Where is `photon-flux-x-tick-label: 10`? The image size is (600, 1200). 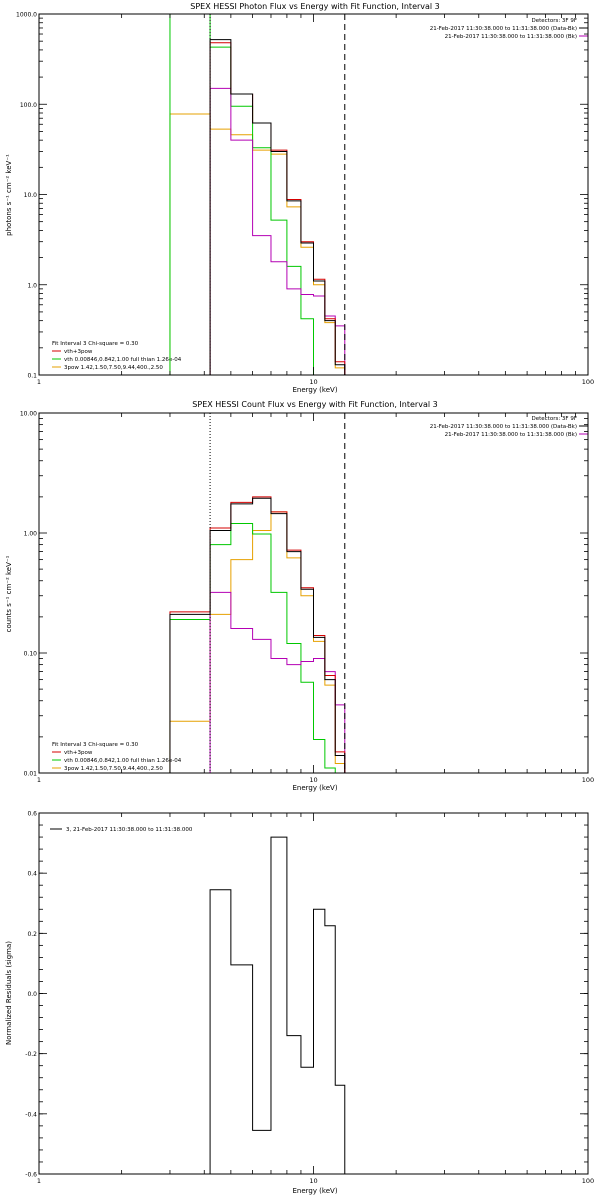
photon-flux-x-tick-label: 10 is located at coordinates (313, 382).